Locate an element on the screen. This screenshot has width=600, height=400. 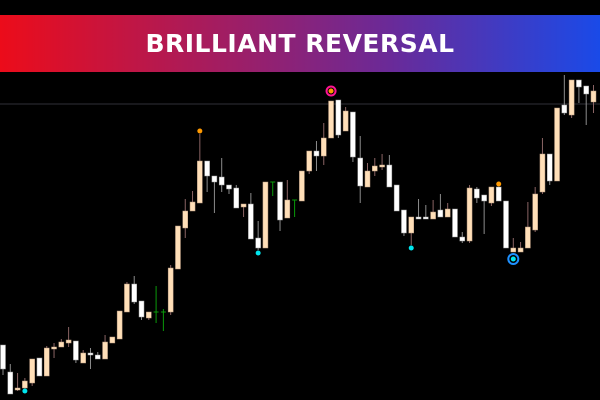
title-banner: BRILLIANT REVERSAL is located at coordinates (300, 43).